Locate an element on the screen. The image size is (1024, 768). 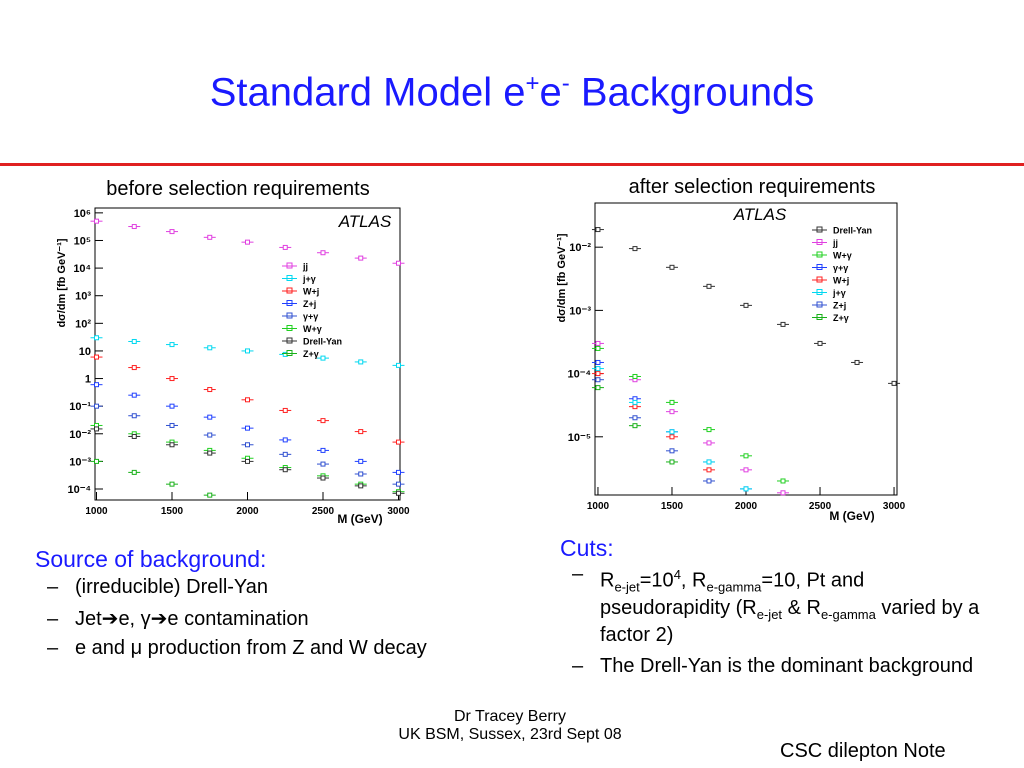
title-text: e is located at coordinates (550, 92).